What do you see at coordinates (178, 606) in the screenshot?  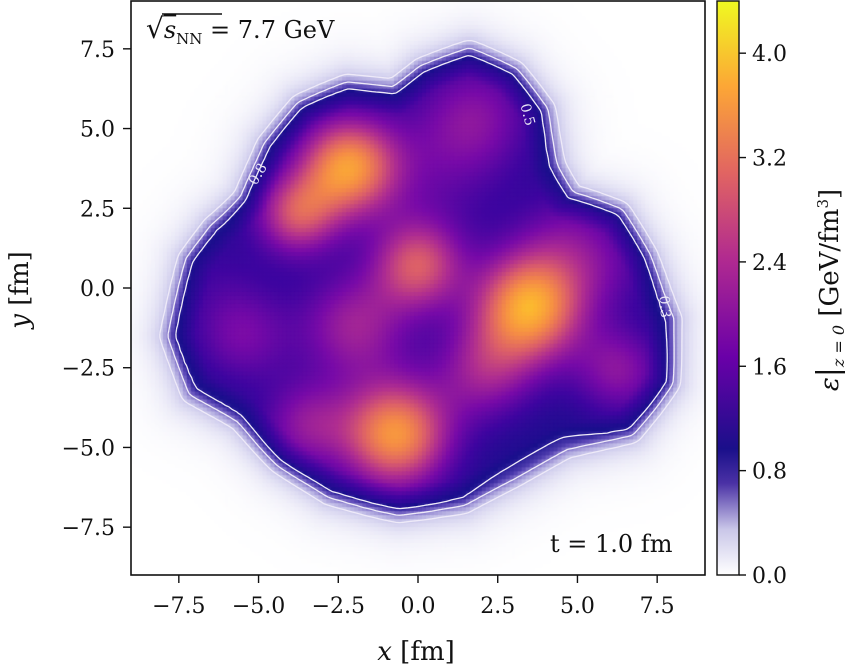 I see `x-tick-label: −7.5` at bounding box center [178, 606].